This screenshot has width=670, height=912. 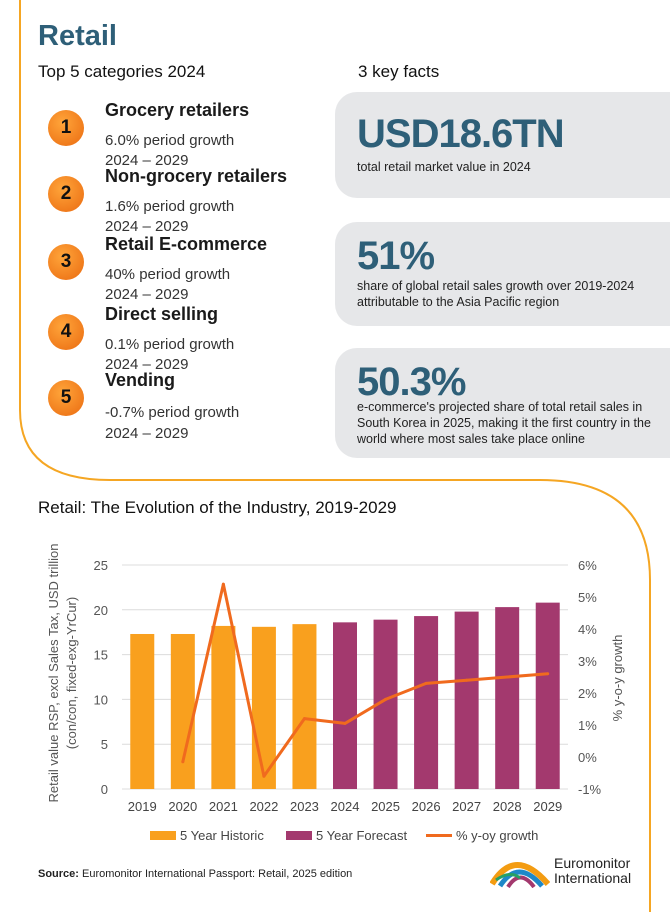 What do you see at coordinates (399, 71) in the screenshot?
I see `facts-heading: 3 key facts` at bounding box center [399, 71].